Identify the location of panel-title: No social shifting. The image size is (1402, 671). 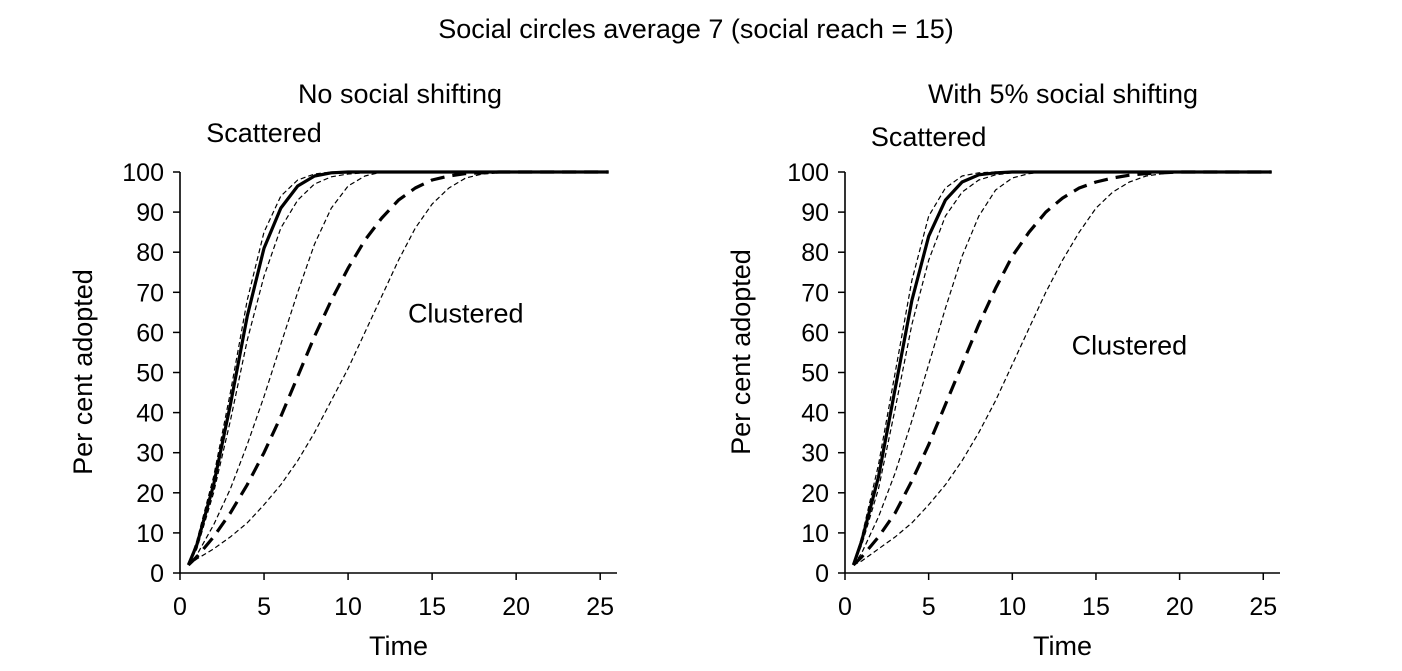
(400, 94).